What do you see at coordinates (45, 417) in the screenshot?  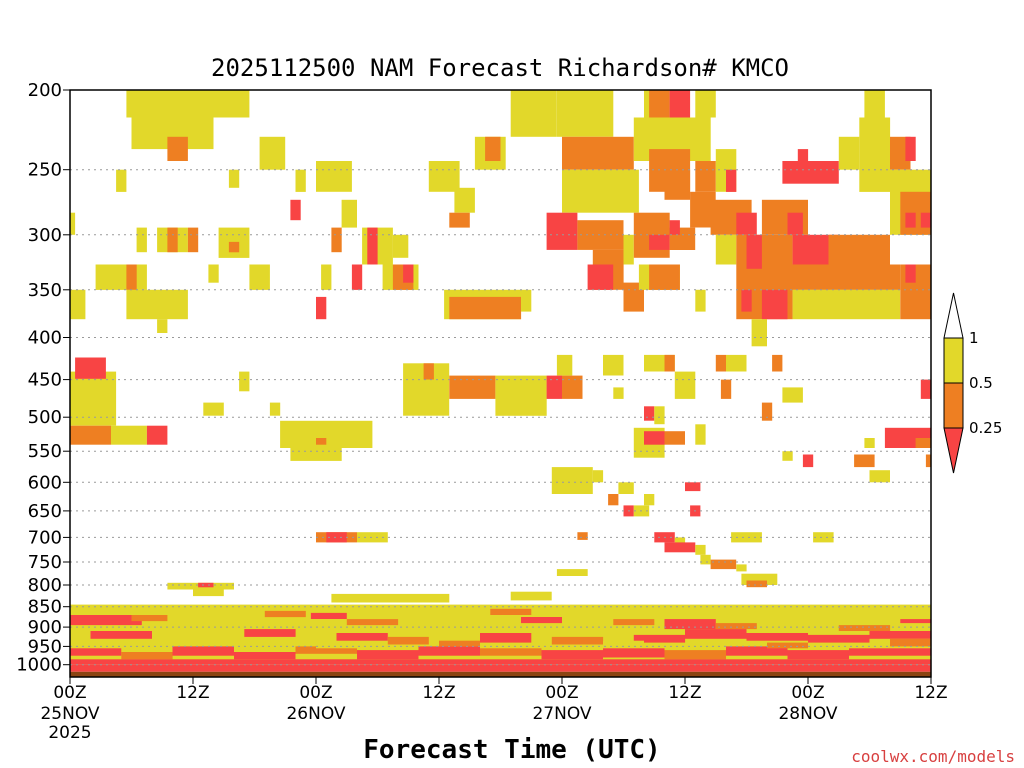 I see `y-tick-label: 500` at bounding box center [45, 417].